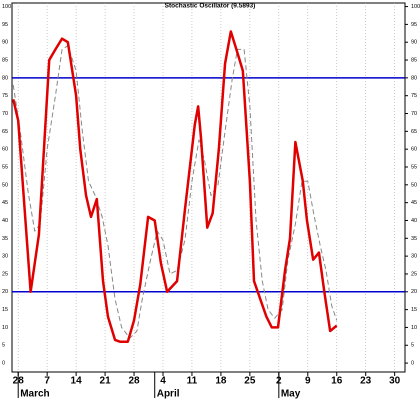 This screenshot has height=400, width=420. I want to click on y-tick-label-right: 5, so click(412, 346).